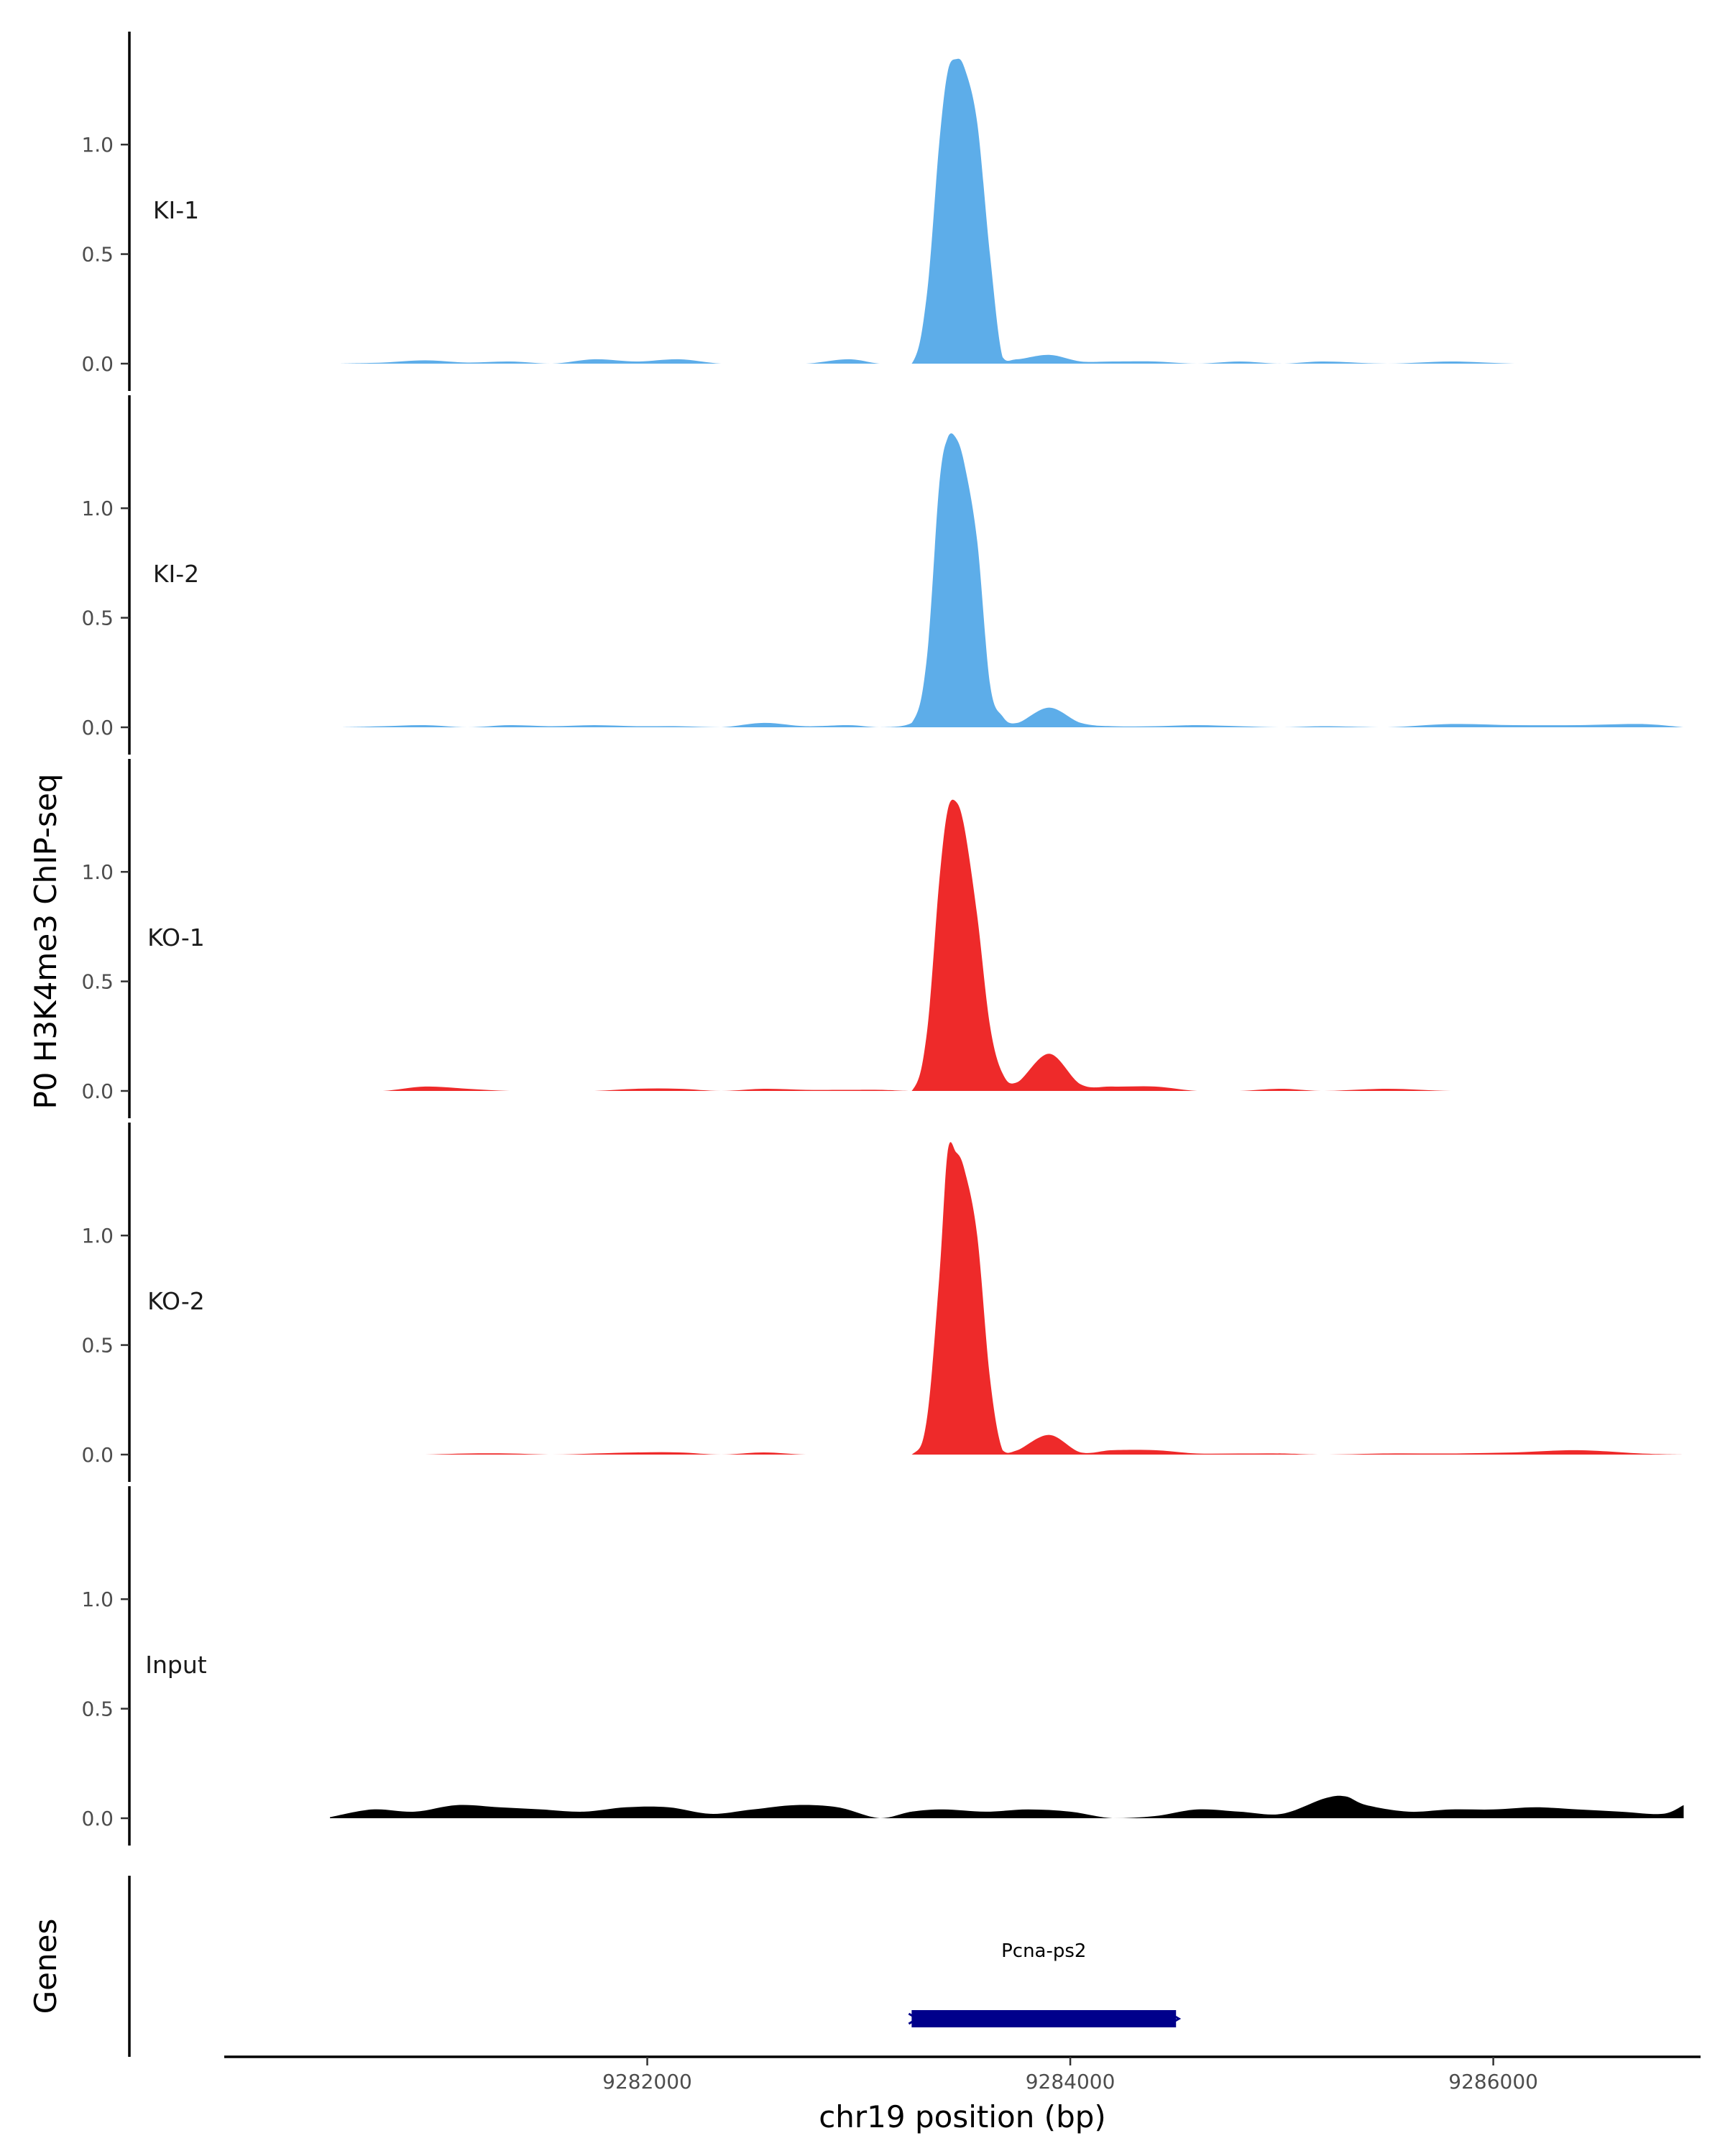  What do you see at coordinates (176, 574) in the screenshot?
I see `track-label: KI-2` at bounding box center [176, 574].